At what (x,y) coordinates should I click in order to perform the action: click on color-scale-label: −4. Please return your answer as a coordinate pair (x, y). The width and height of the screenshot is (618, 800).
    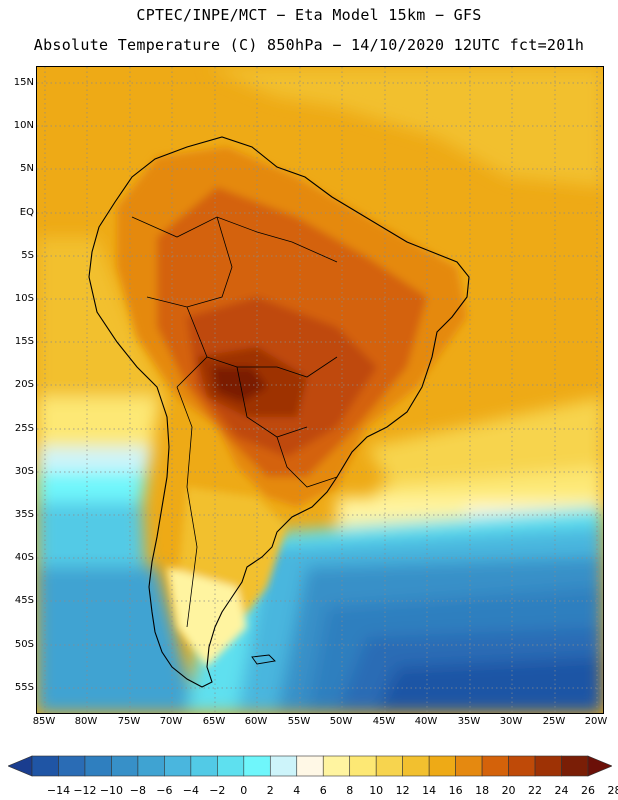
    Looking at the image, I should click on (190, 790).